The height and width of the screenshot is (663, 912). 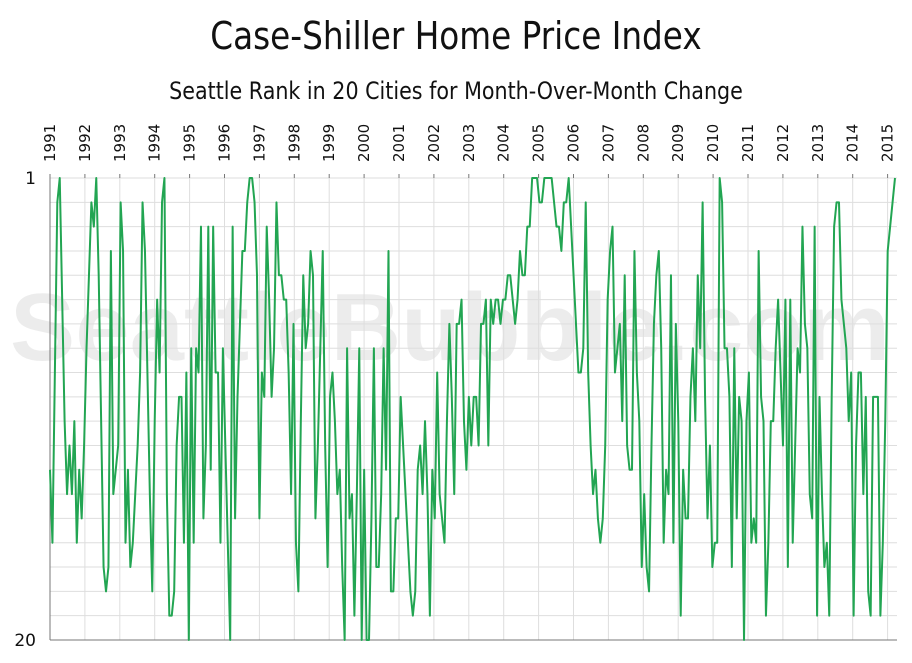 What do you see at coordinates (539, 143) in the screenshot?
I see `x-tick-label: 2005` at bounding box center [539, 143].